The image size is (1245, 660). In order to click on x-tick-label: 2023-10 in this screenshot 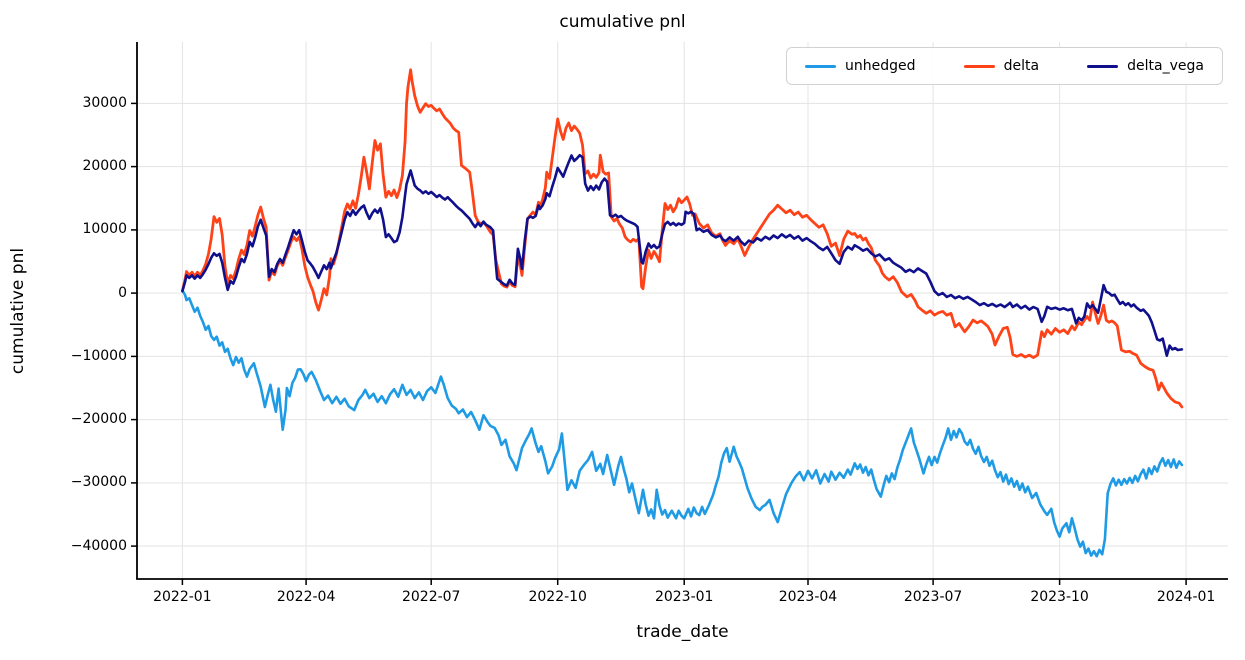, I will do `click(1059, 597)`.